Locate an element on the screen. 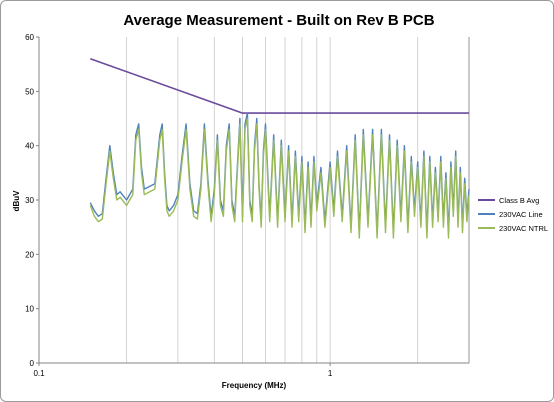 The height and width of the screenshot is (402, 554). y-axis-label: dBuV is located at coordinates (16, 201).